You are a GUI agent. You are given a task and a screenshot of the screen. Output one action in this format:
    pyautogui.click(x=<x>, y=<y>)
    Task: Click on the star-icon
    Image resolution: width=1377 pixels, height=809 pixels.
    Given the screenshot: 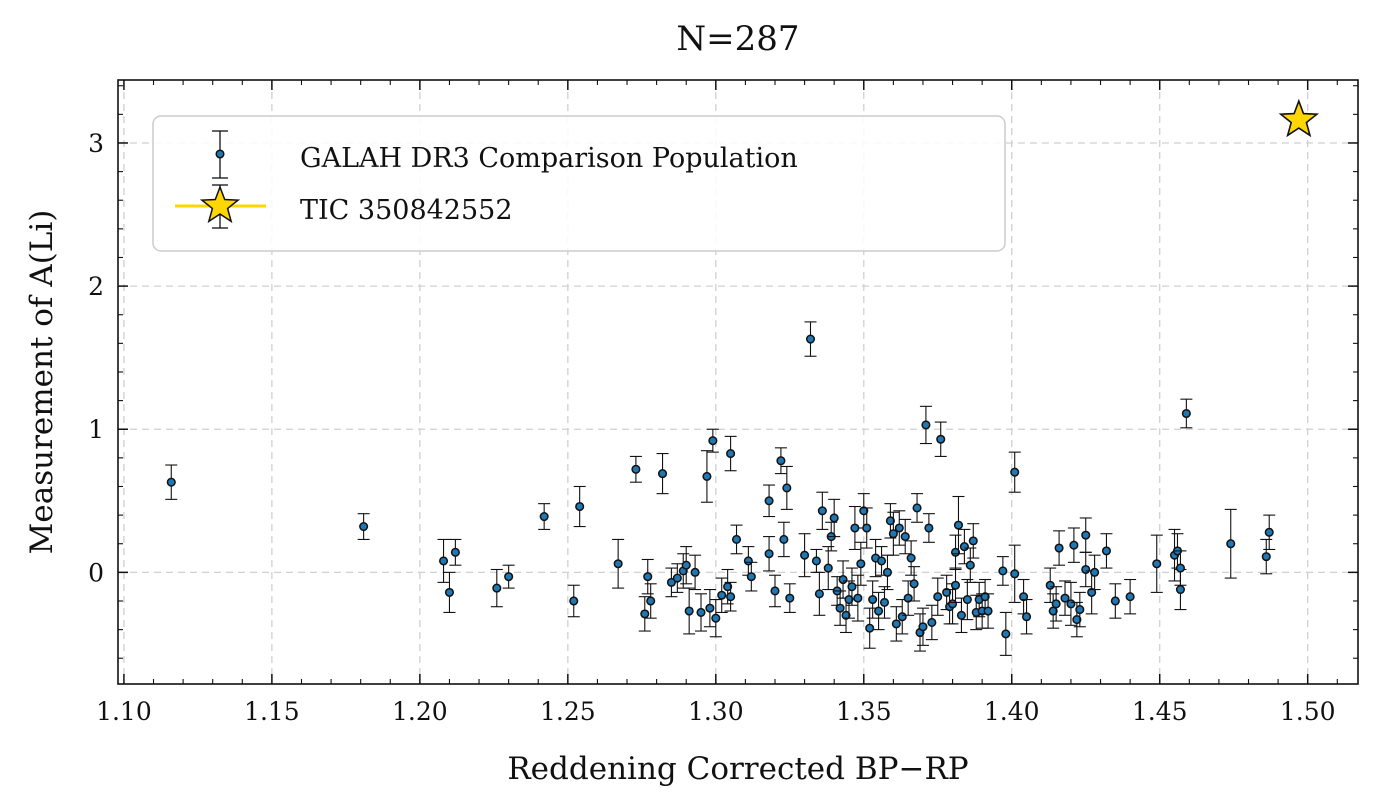 What is the action you would take?
    pyautogui.click(x=220, y=204)
    